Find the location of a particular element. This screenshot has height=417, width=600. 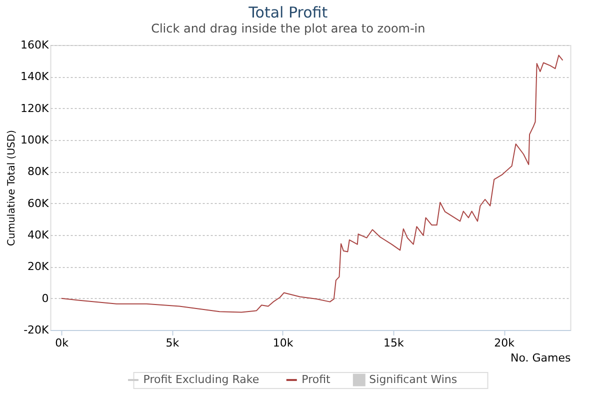

y-tick-label: 40K is located at coordinates (39, 235).